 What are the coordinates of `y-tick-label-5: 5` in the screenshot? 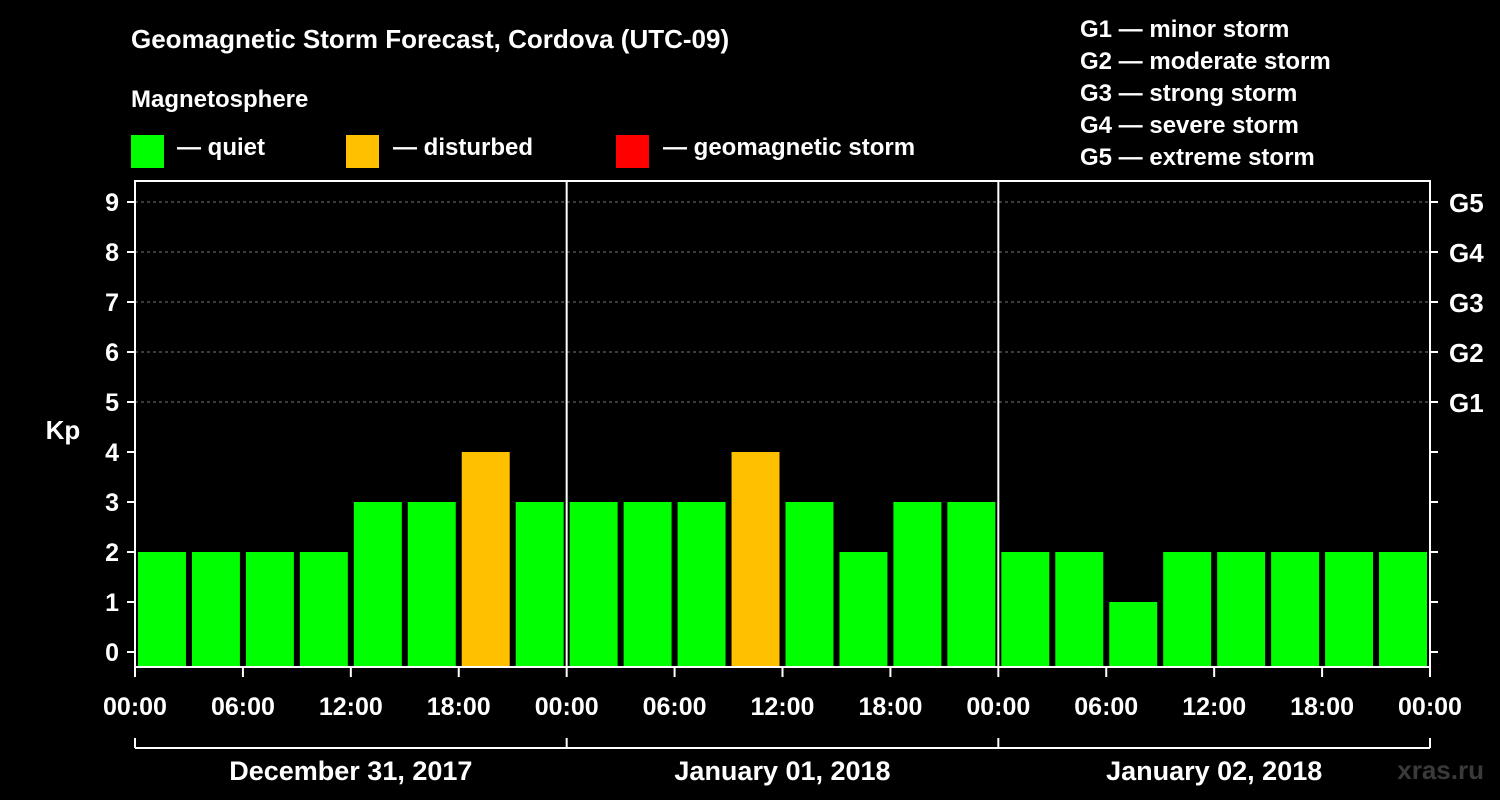 It's located at (112, 403).